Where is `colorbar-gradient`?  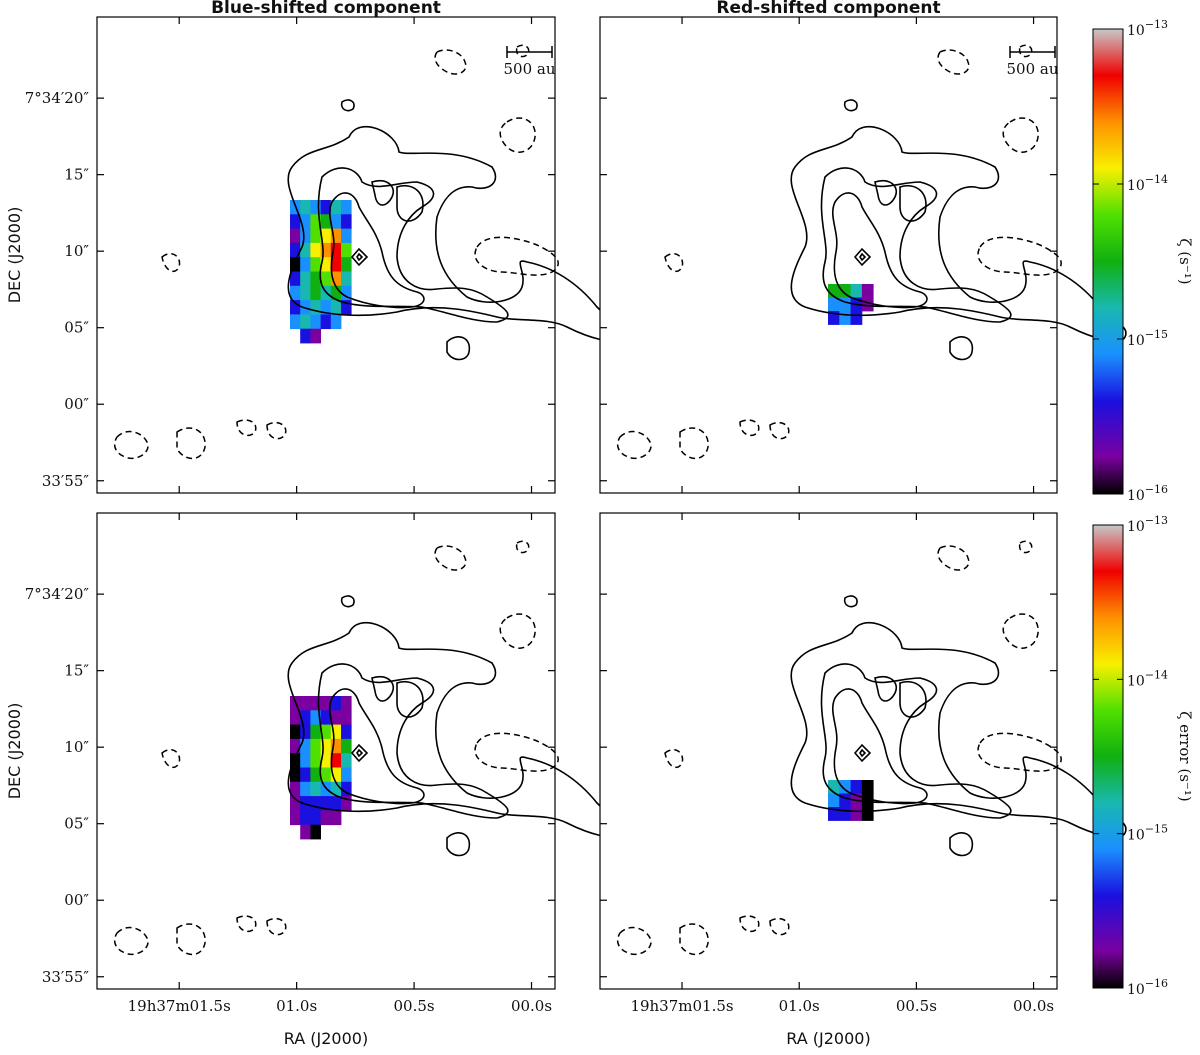 colorbar-gradient is located at coordinates (1108, 261).